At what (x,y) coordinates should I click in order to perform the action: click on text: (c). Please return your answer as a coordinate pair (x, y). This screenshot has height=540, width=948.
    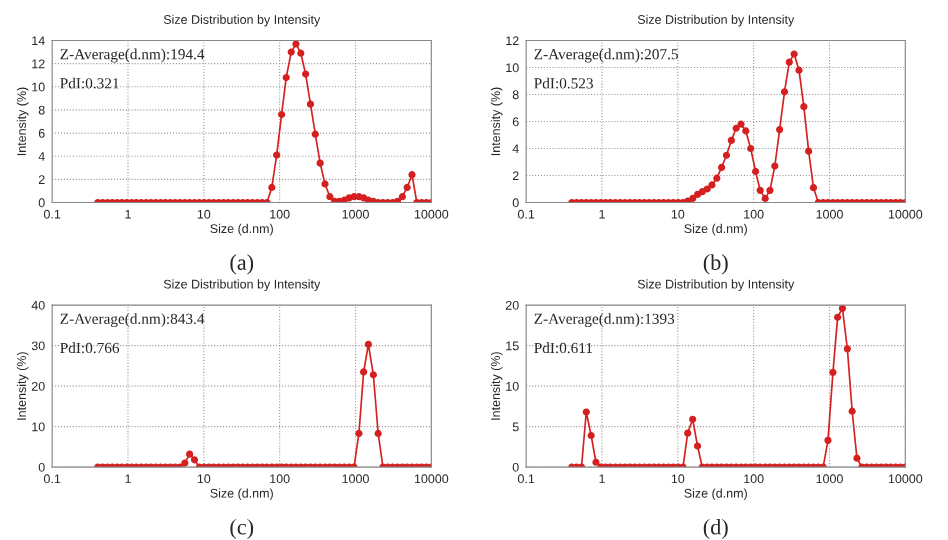
    Looking at the image, I should click on (242, 529).